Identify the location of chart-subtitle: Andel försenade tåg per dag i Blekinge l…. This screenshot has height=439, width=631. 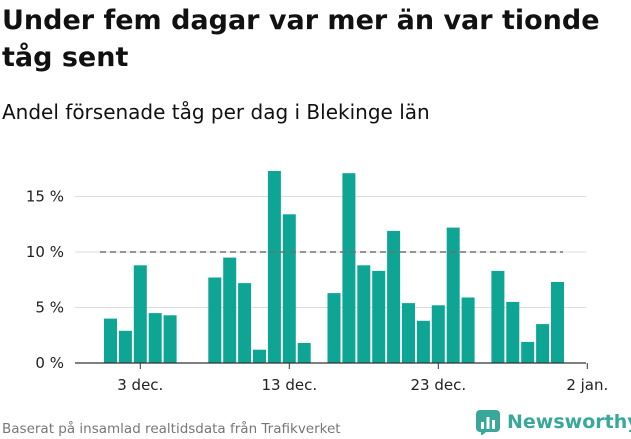
(216, 112).